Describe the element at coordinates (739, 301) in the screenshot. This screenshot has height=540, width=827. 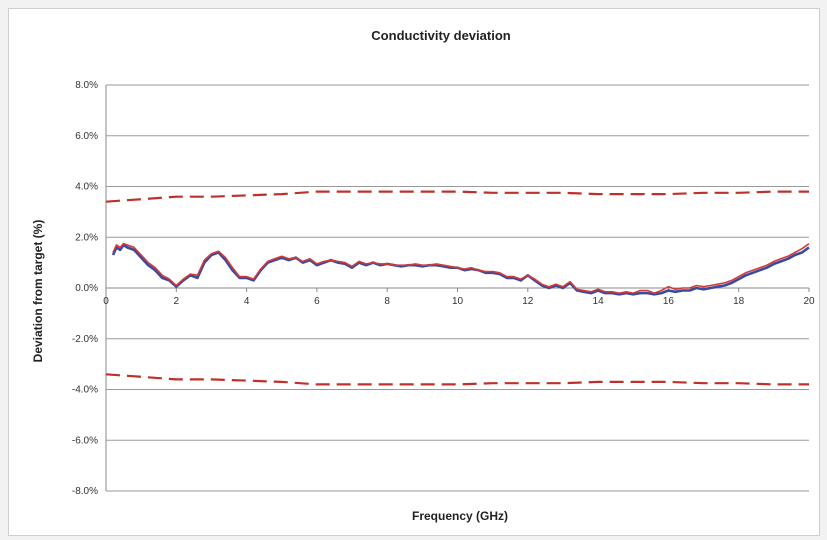
I see `x-tick-label: 18` at that location.